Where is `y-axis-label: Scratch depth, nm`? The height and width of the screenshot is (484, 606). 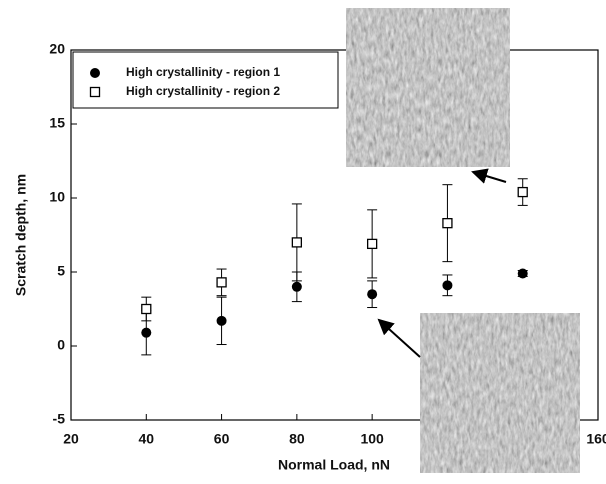
y-axis-label: Scratch depth, nm is located at coordinates (21, 235).